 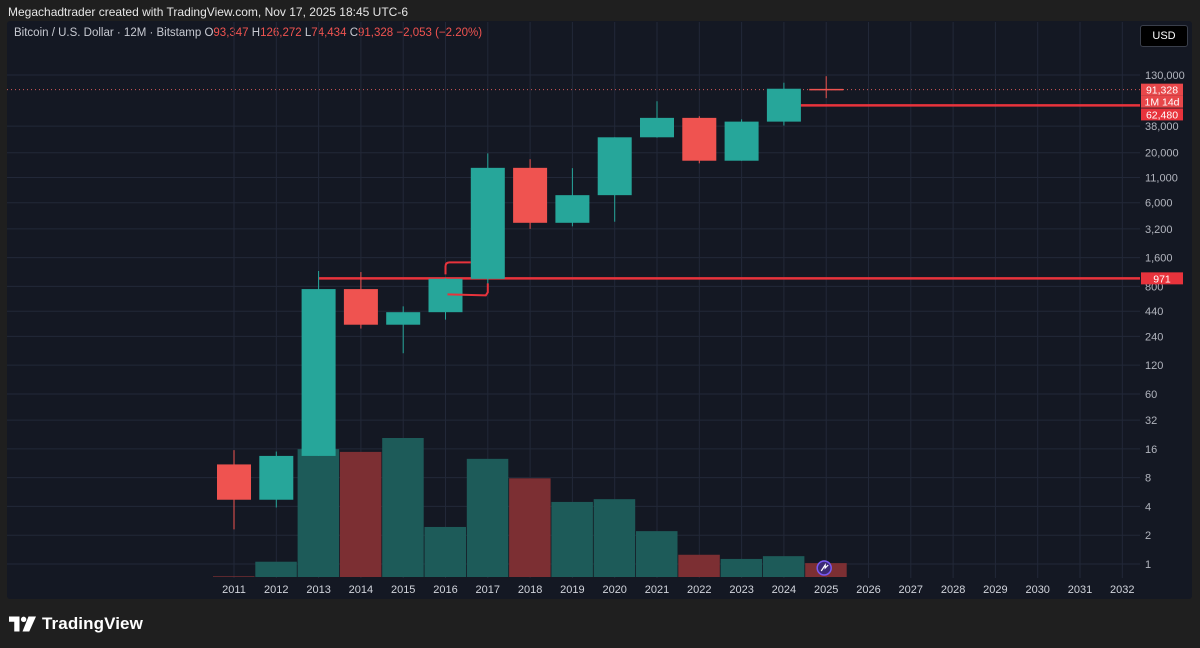 I want to click on level-label-lower: 971, so click(x=1162, y=279).